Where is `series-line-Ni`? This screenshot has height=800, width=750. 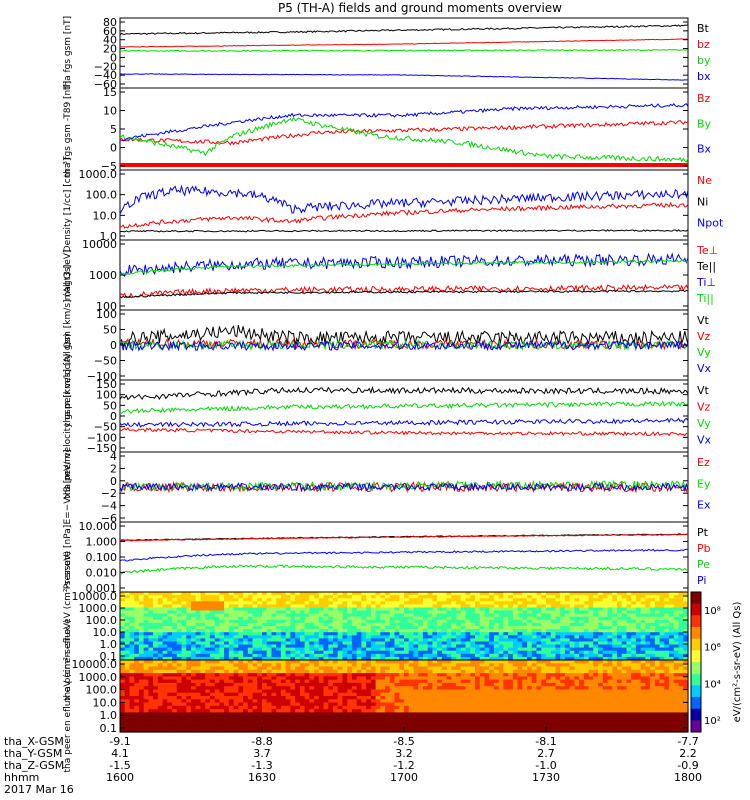 series-line-Ni is located at coordinates (404, 231).